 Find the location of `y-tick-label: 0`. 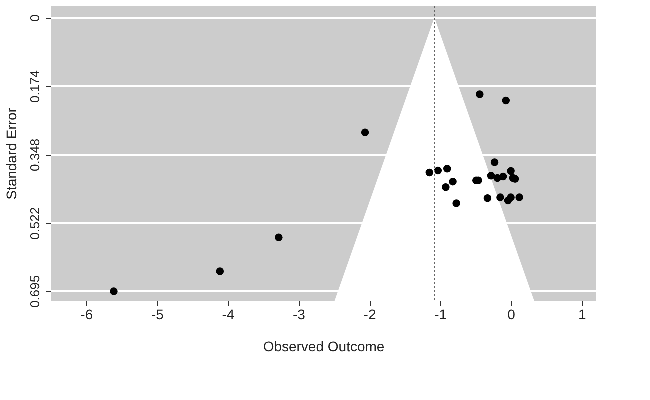

y-tick-label: 0 is located at coordinates (35, 18).